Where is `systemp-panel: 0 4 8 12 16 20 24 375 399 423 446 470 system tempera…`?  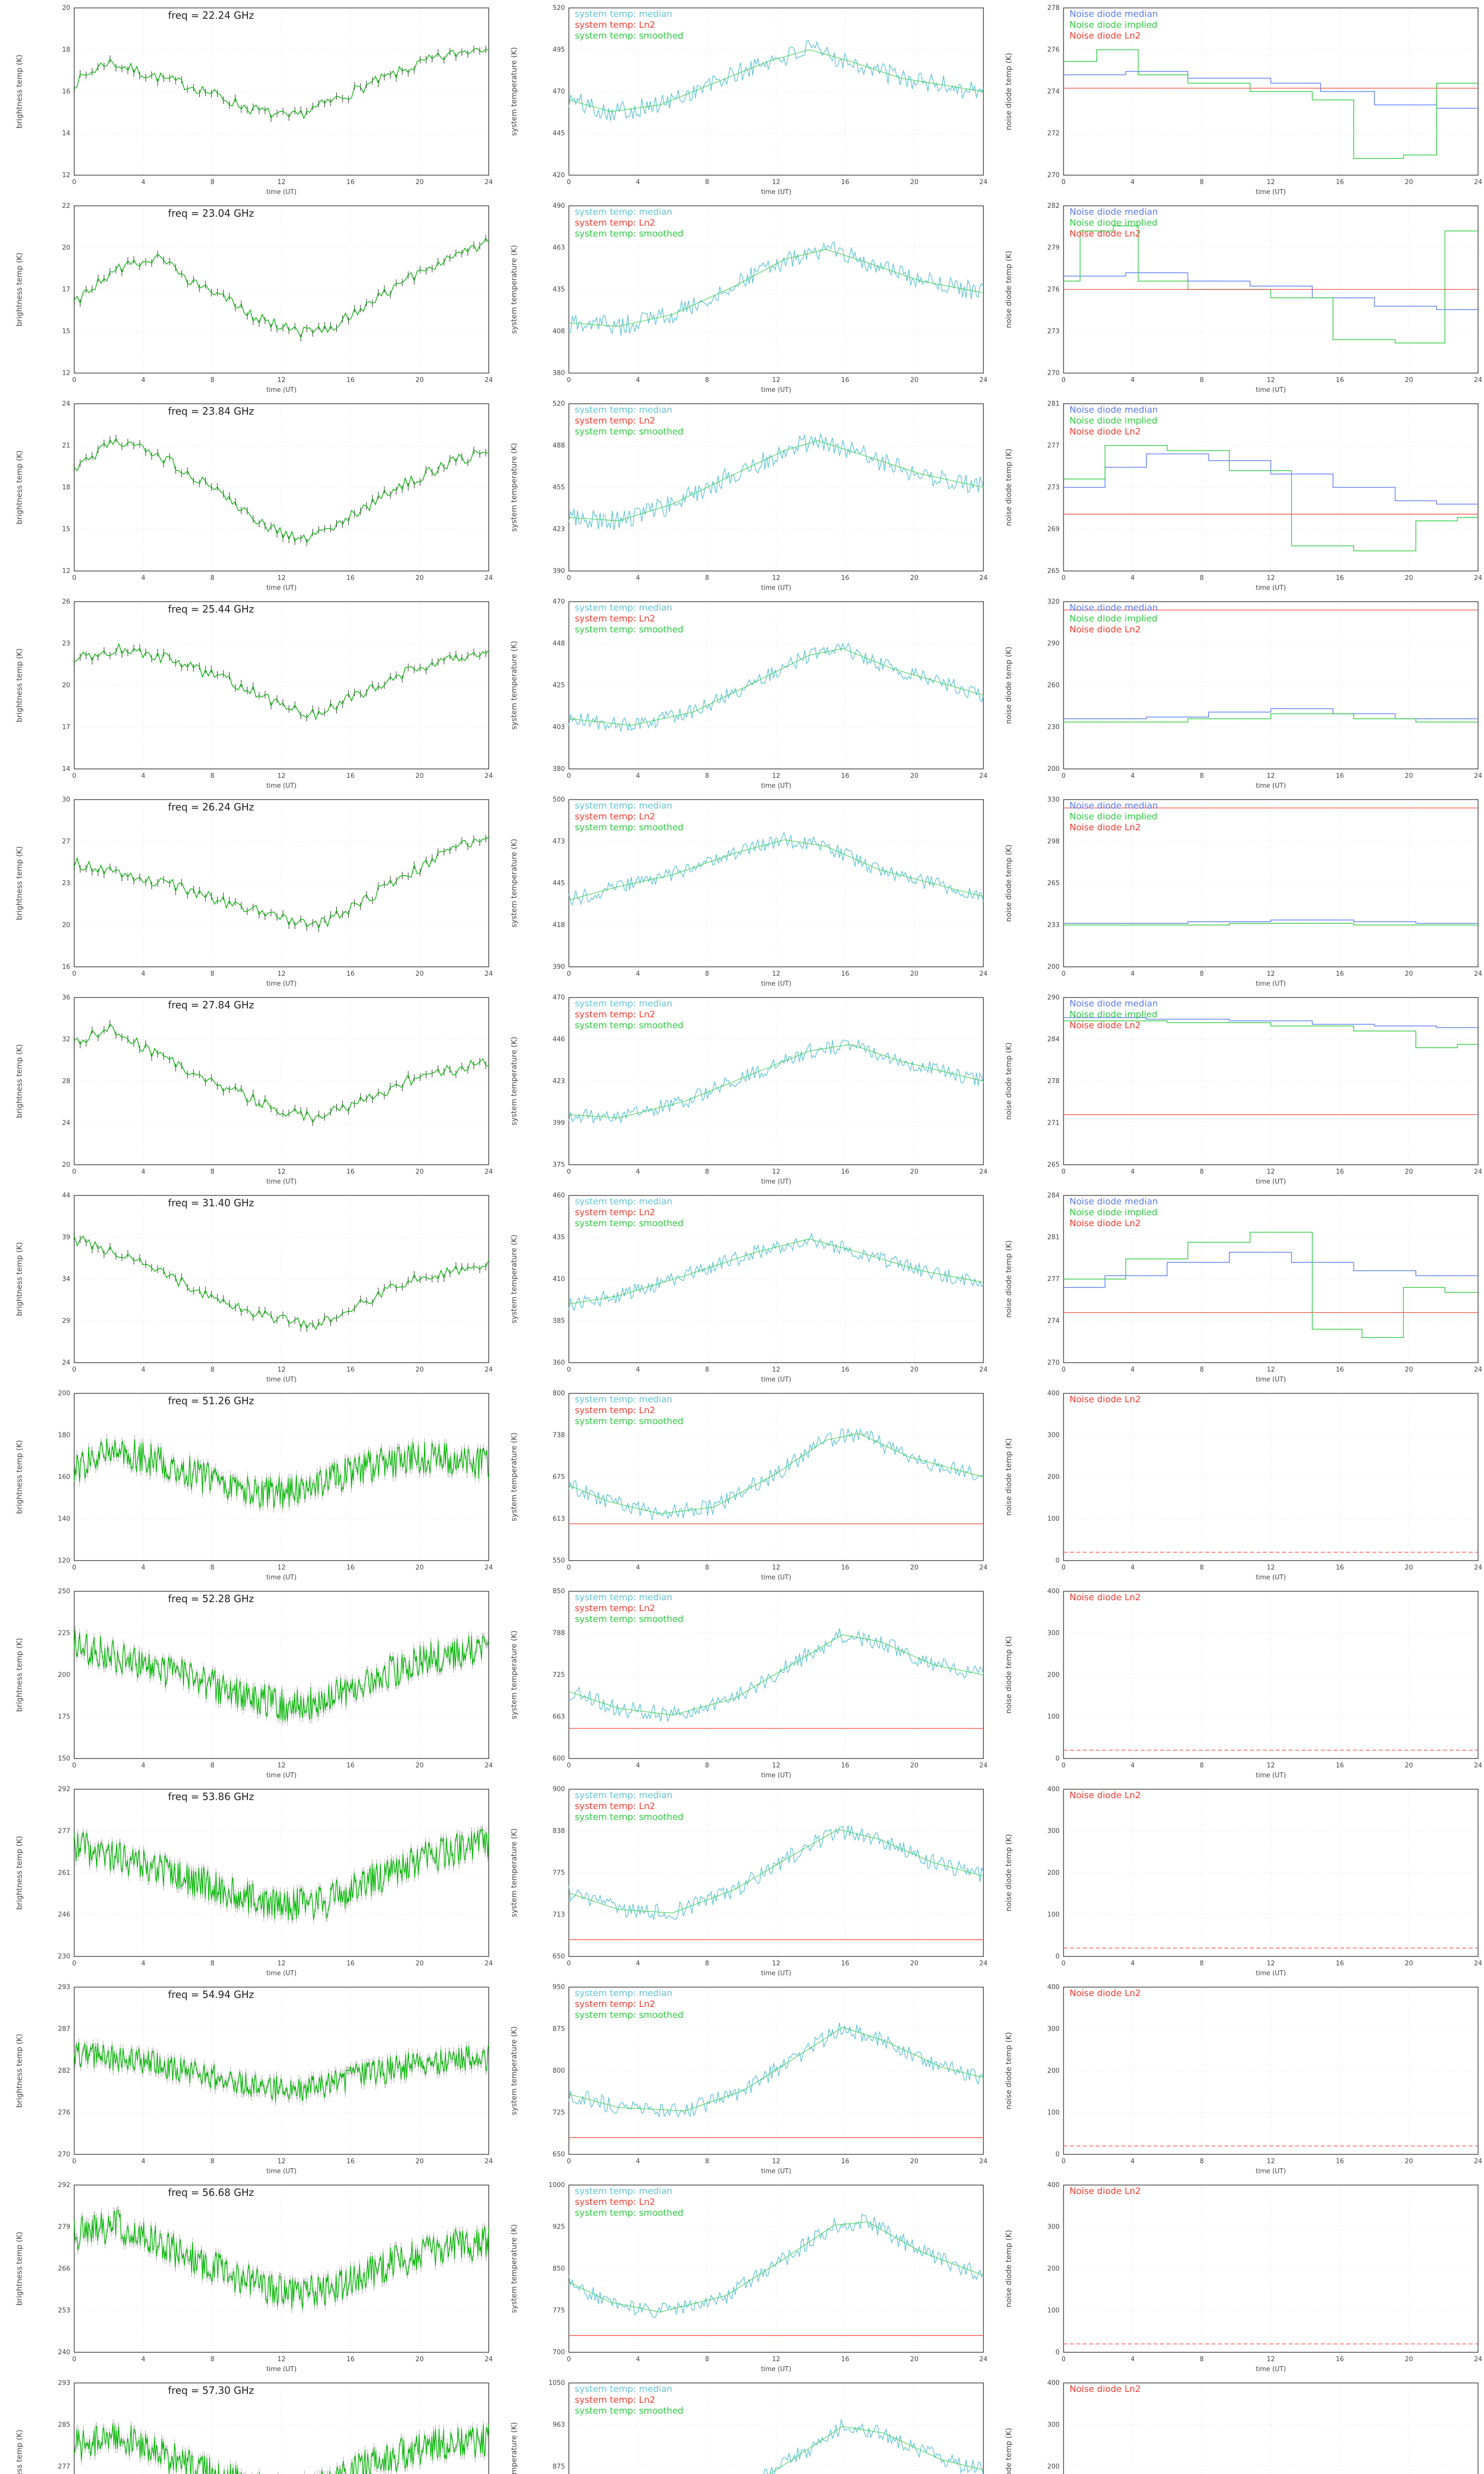 systemp-panel: 0 4 8 12 16 20 24 375 399 423 446 470 system tempera… is located at coordinates (742, 1089).